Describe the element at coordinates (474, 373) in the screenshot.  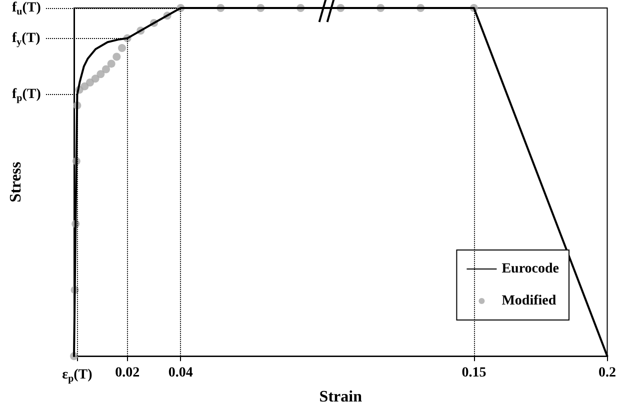
I see `x-tick-label: 0.15` at that location.